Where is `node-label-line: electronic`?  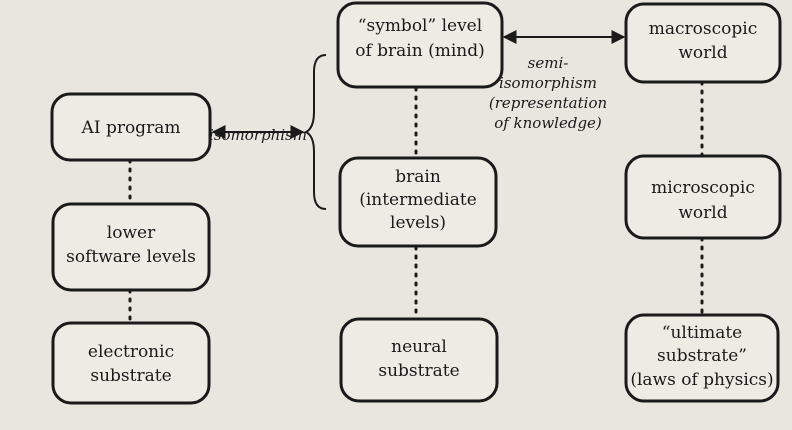
node-label-line: electronic is located at coordinates (131, 352).